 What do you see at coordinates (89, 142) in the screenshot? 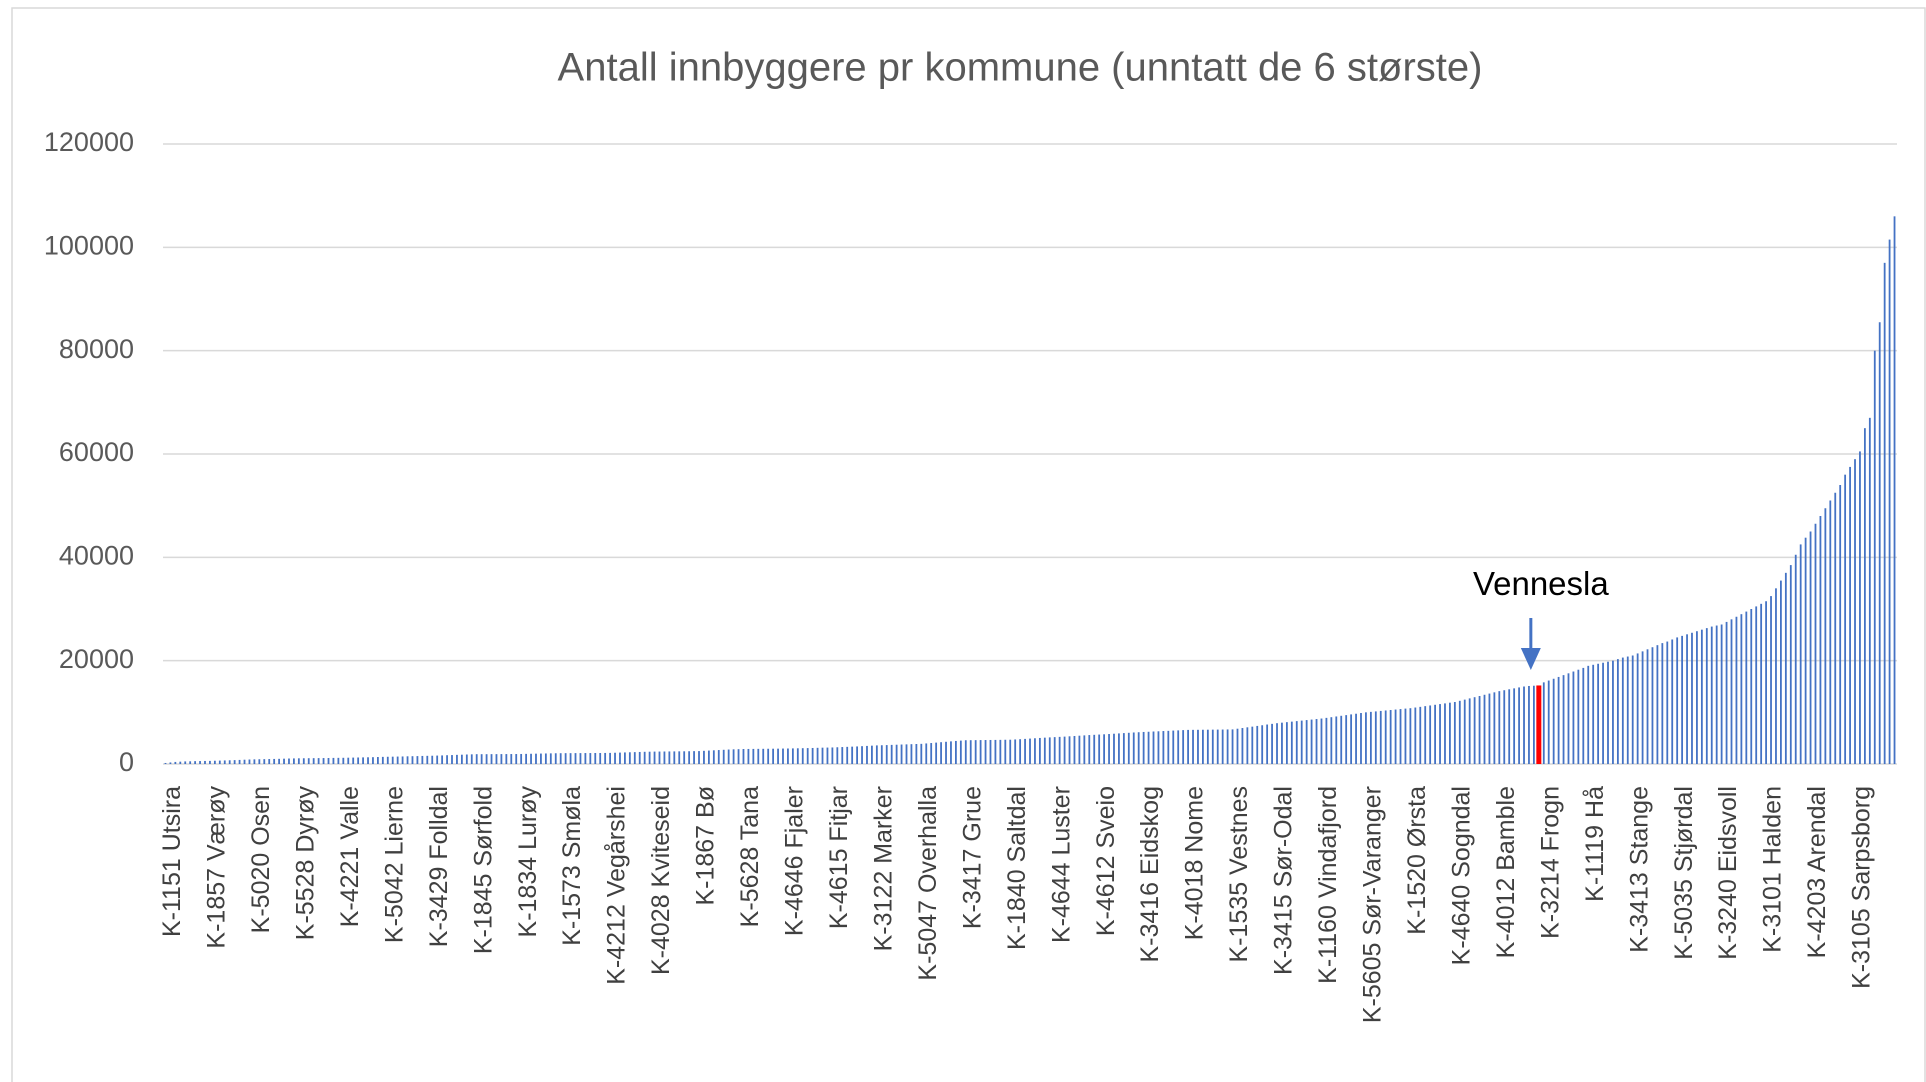
I see `y-tick-label: 120000` at bounding box center [89, 142].